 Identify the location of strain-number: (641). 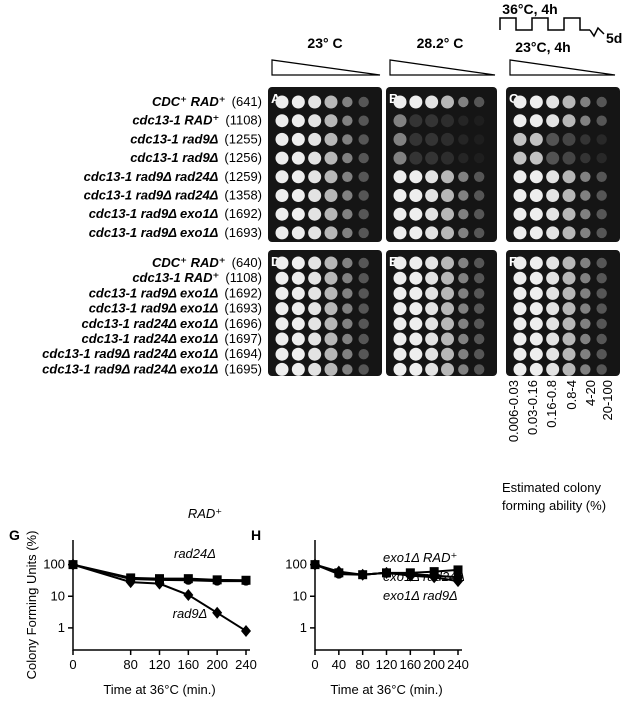
(247, 101).